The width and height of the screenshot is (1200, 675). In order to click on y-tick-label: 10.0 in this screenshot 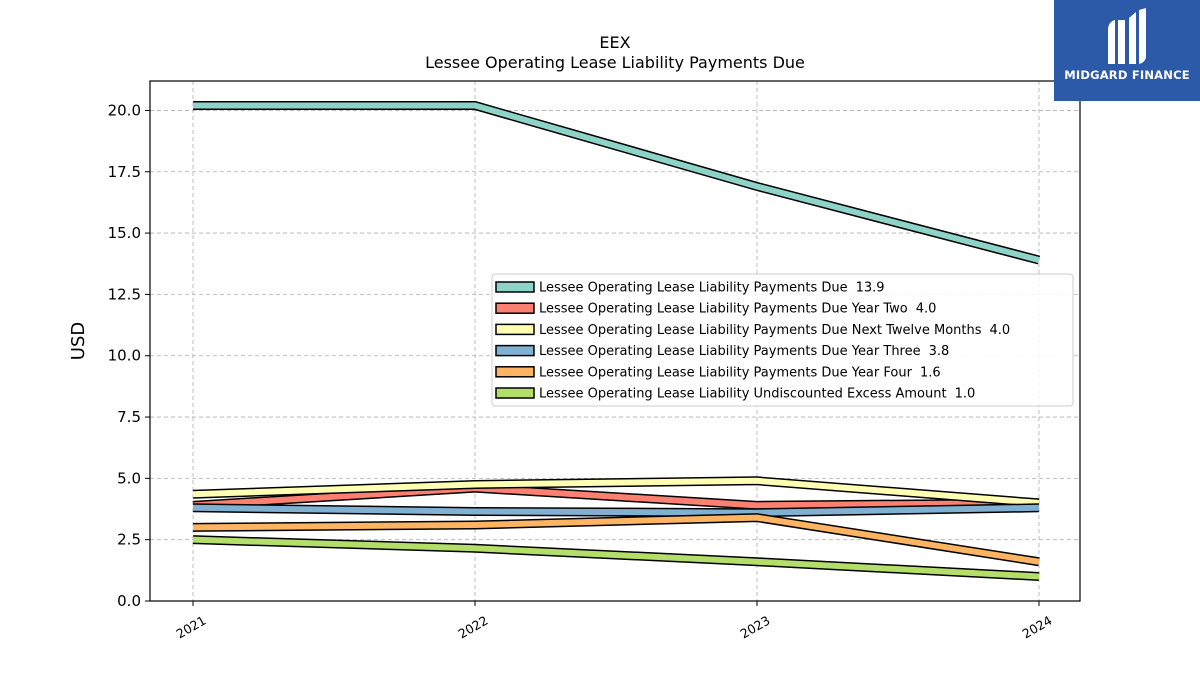, I will do `click(124, 356)`.